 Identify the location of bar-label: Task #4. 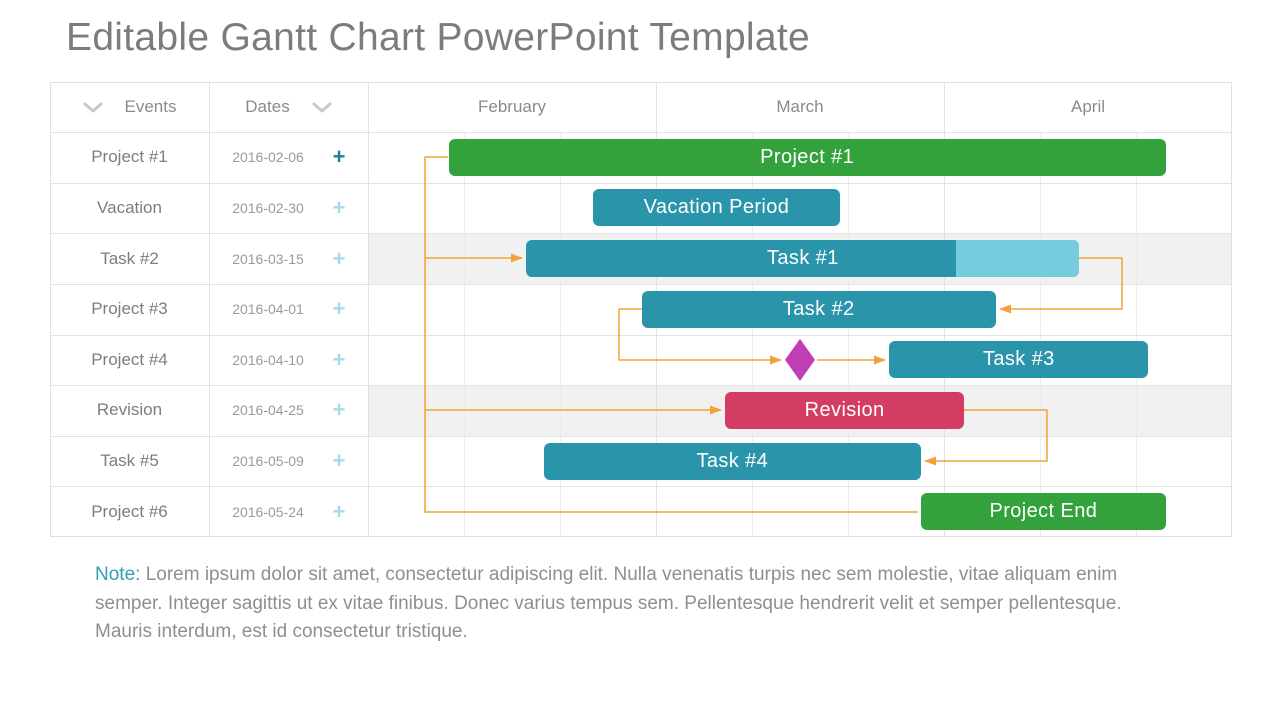
(732, 460).